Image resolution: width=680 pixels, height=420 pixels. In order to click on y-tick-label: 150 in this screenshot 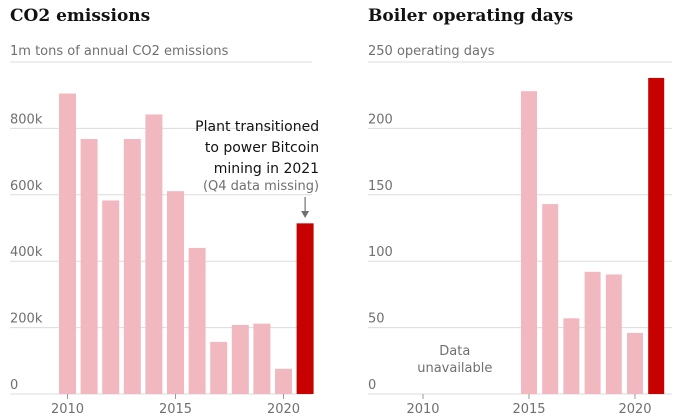, I will do `click(380, 186)`.